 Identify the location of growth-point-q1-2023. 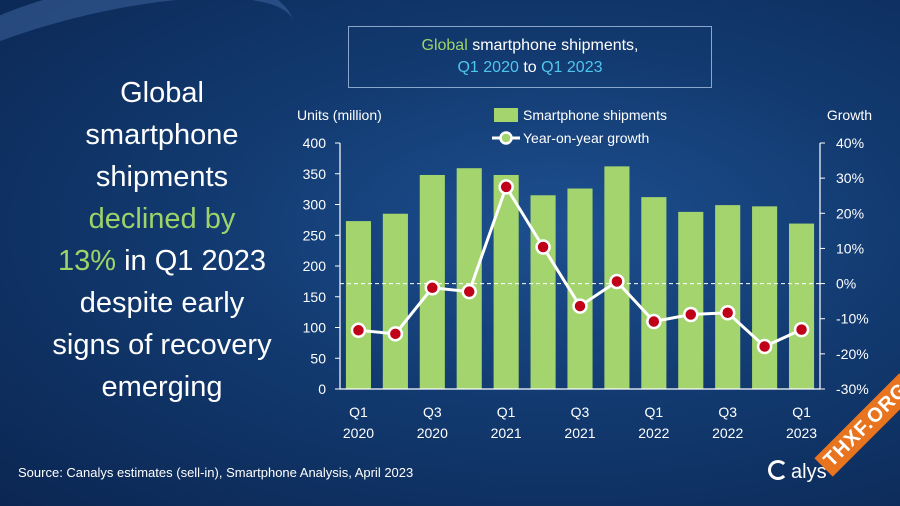
(801, 329).